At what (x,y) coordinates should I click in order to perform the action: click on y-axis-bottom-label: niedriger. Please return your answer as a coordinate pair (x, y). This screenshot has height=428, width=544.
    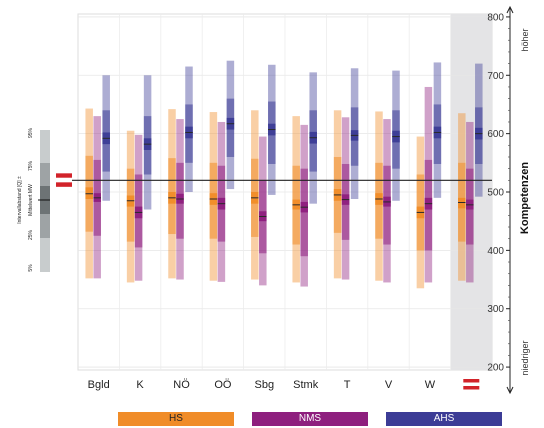
    Looking at the image, I should click on (525, 357).